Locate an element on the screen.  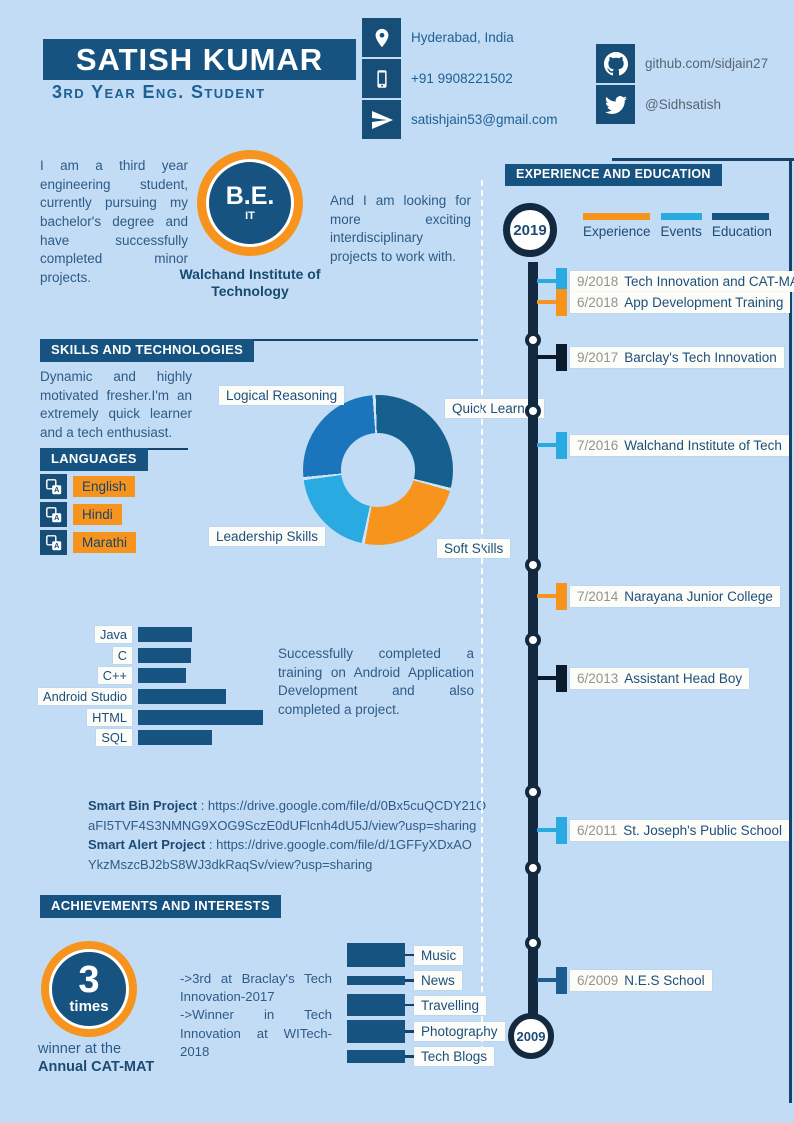
timeline-entry-text: Narayana Junior College is located at coordinates (698, 596).